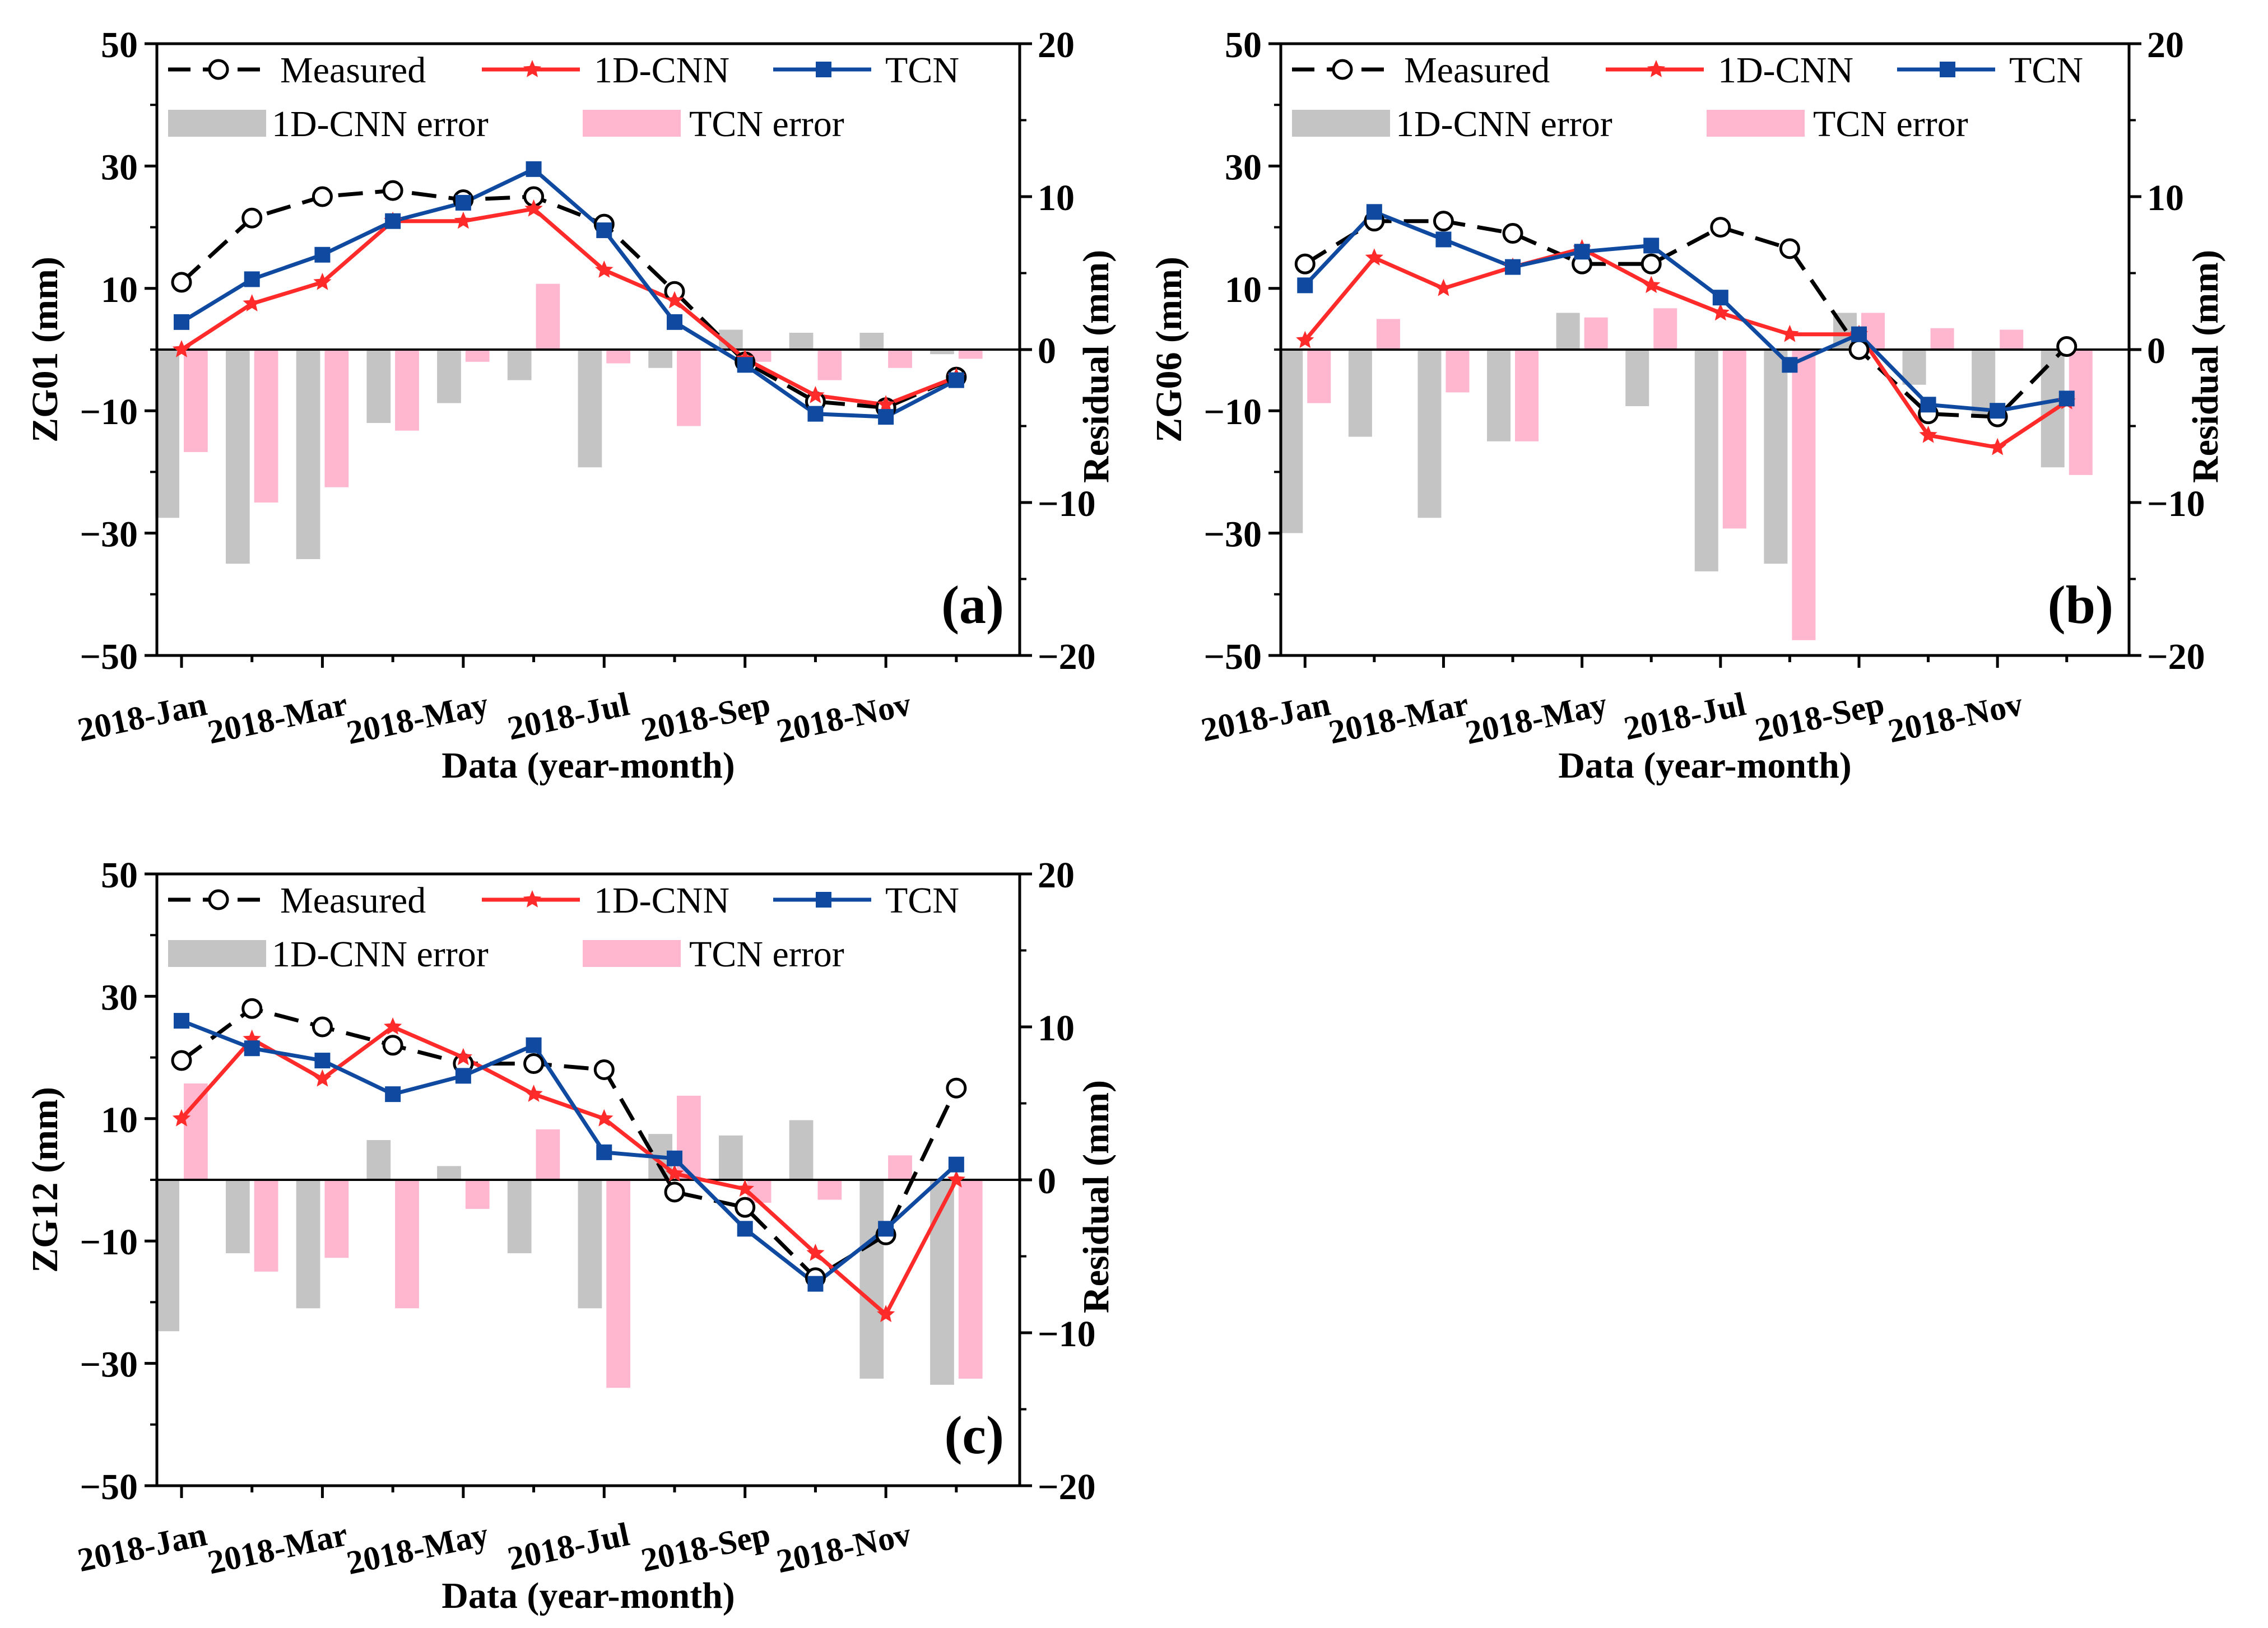 The image size is (2268, 1628). Describe the element at coordinates (568, 716) in the screenshot. I see `x-tick-label: 2018-Jul` at that location.